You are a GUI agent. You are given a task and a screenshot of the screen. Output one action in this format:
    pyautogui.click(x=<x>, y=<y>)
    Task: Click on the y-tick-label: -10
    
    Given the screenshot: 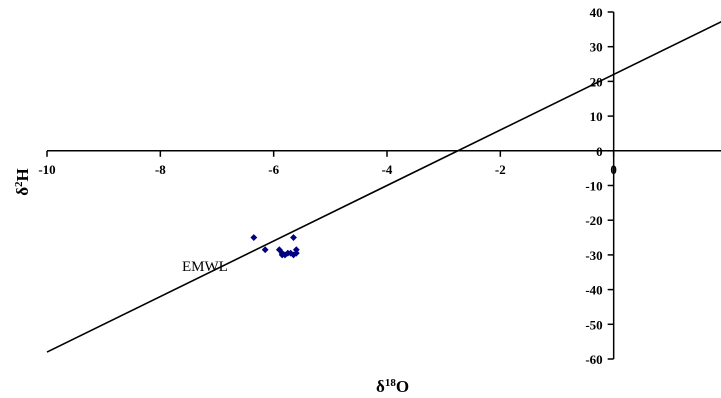 What is the action you would take?
    pyautogui.click(x=593, y=186)
    